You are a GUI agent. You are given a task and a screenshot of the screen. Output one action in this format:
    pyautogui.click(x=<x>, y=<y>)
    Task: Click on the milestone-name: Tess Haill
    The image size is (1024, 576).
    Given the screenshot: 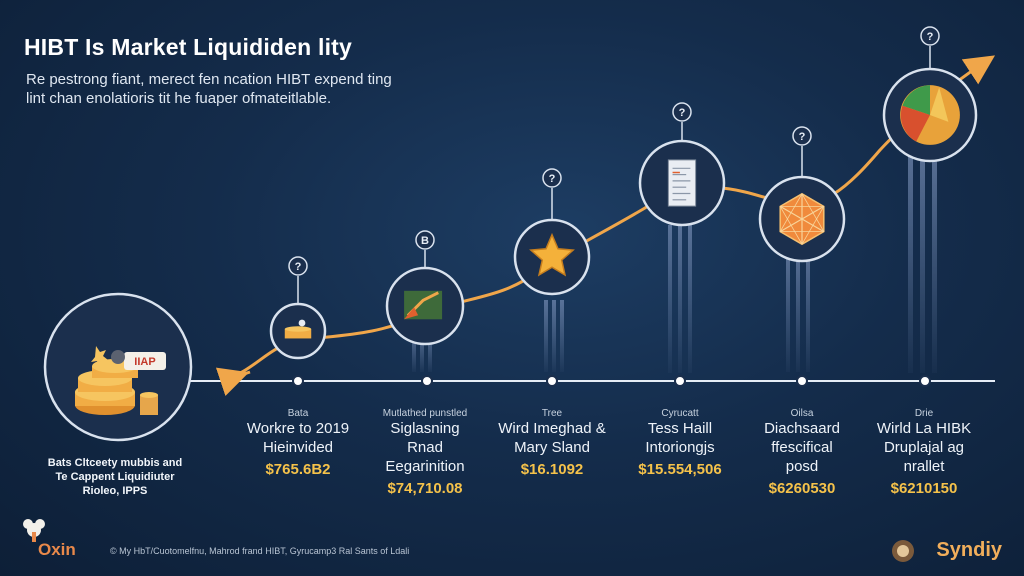 What is the action you would take?
    pyautogui.click(x=680, y=428)
    